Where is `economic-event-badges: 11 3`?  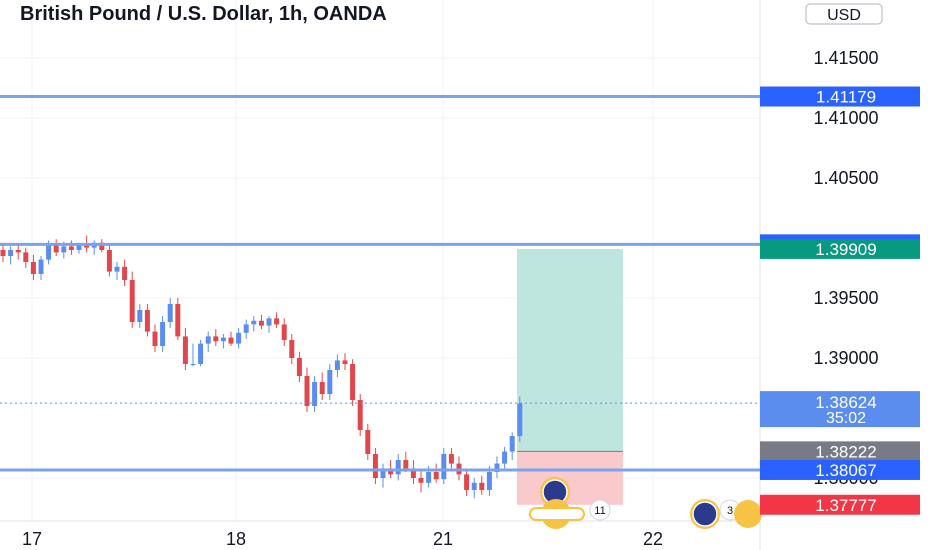
economic-event-badges: 11 3 is located at coordinates (645, 503).